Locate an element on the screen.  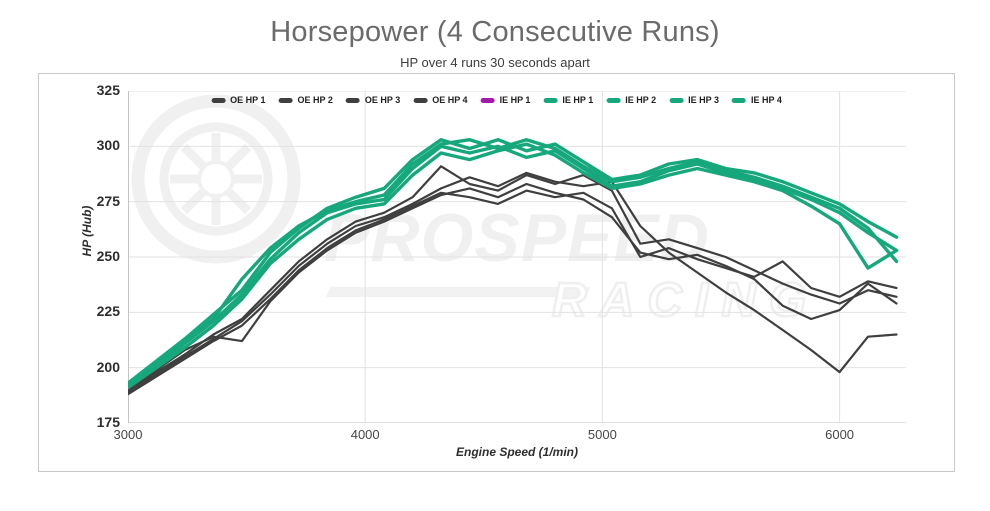
legend-label: IE HP 2 is located at coordinates (641, 100).